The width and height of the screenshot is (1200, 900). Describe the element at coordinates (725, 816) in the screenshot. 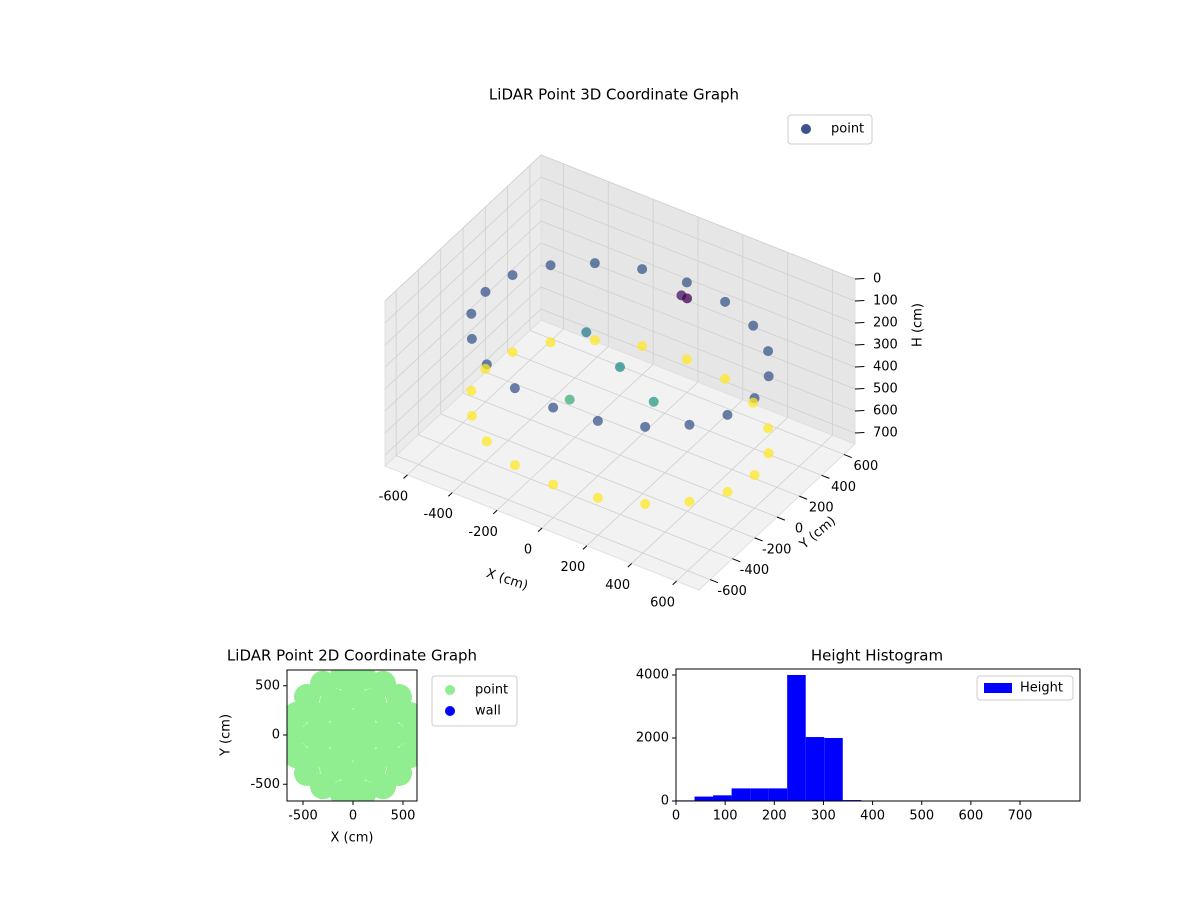

I see `x-tick-label: 100` at that location.